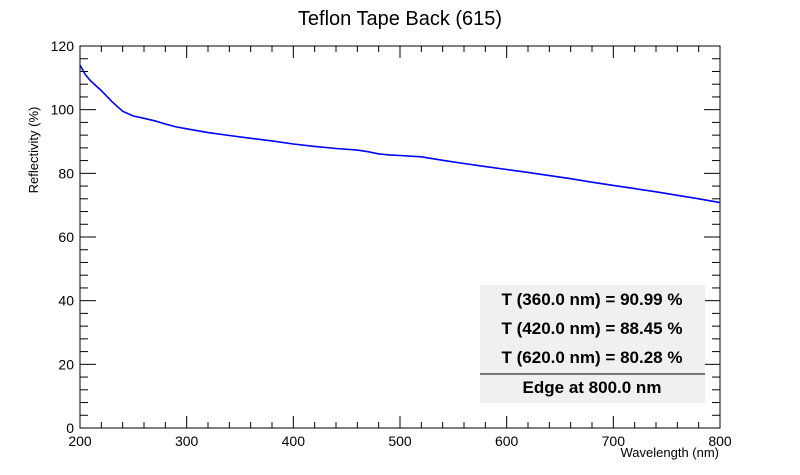 The width and height of the screenshot is (800, 475). Describe the element at coordinates (66, 364) in the screenshot. I see `y-tick-label: 20` at that location.